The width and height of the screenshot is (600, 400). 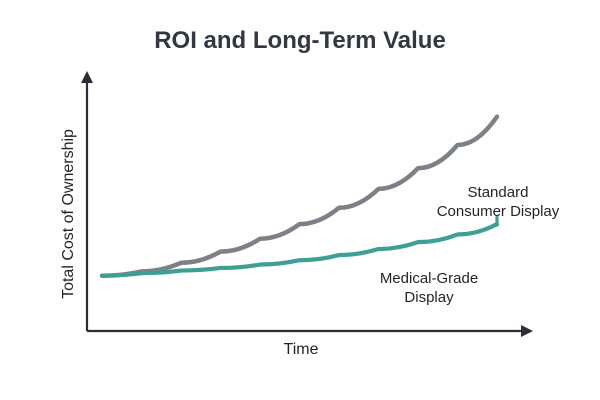 What do you see at coordinates (498, 211) in the screenshot?
I see `standard-consumer-display-label-line-2: Consumer Display` at bounding box center [498, 211].